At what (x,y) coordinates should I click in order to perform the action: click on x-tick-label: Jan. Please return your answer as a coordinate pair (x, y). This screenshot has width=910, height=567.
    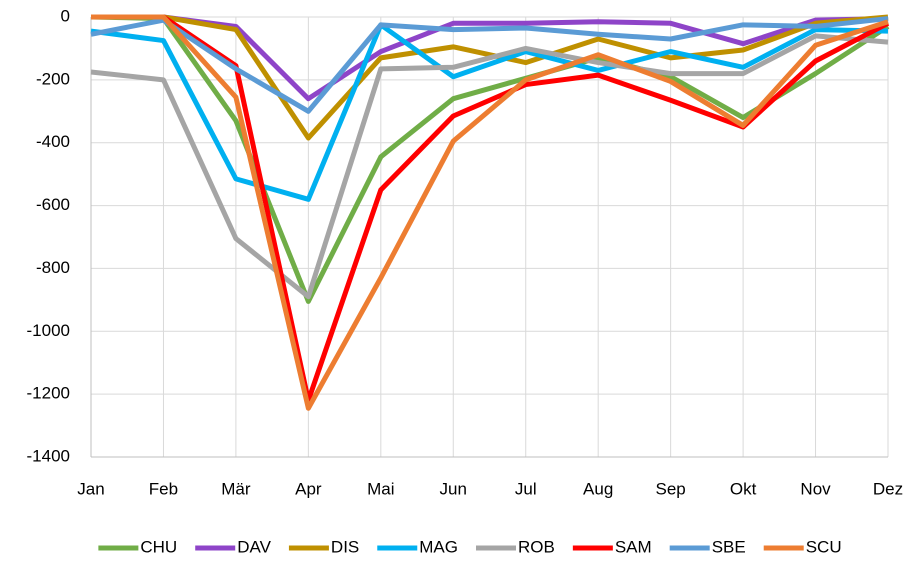
    Looking at the image, I should click on (90, 488).